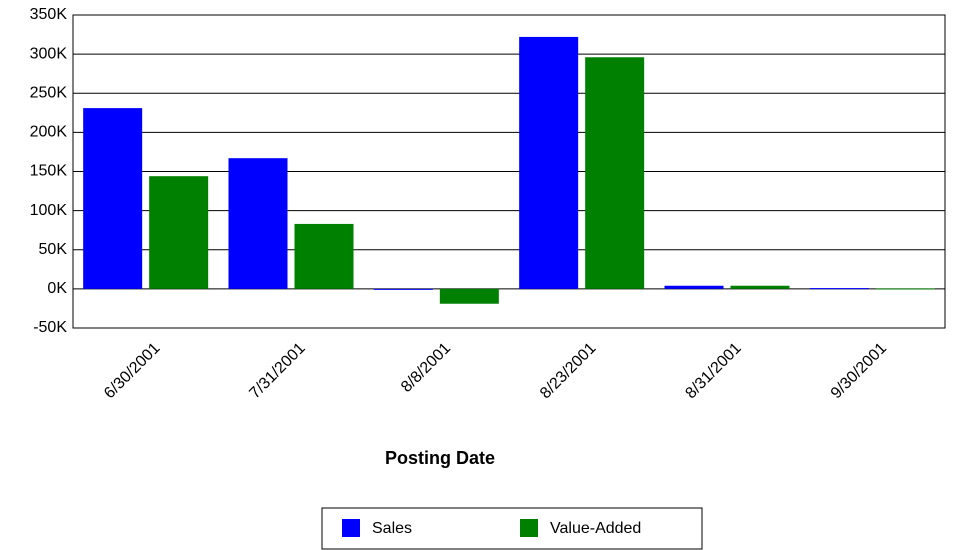 This screenshot has width=955, height=550. Describe the element at coordinates (512, 528) in the screenshot. I see `legend-box` at that location.